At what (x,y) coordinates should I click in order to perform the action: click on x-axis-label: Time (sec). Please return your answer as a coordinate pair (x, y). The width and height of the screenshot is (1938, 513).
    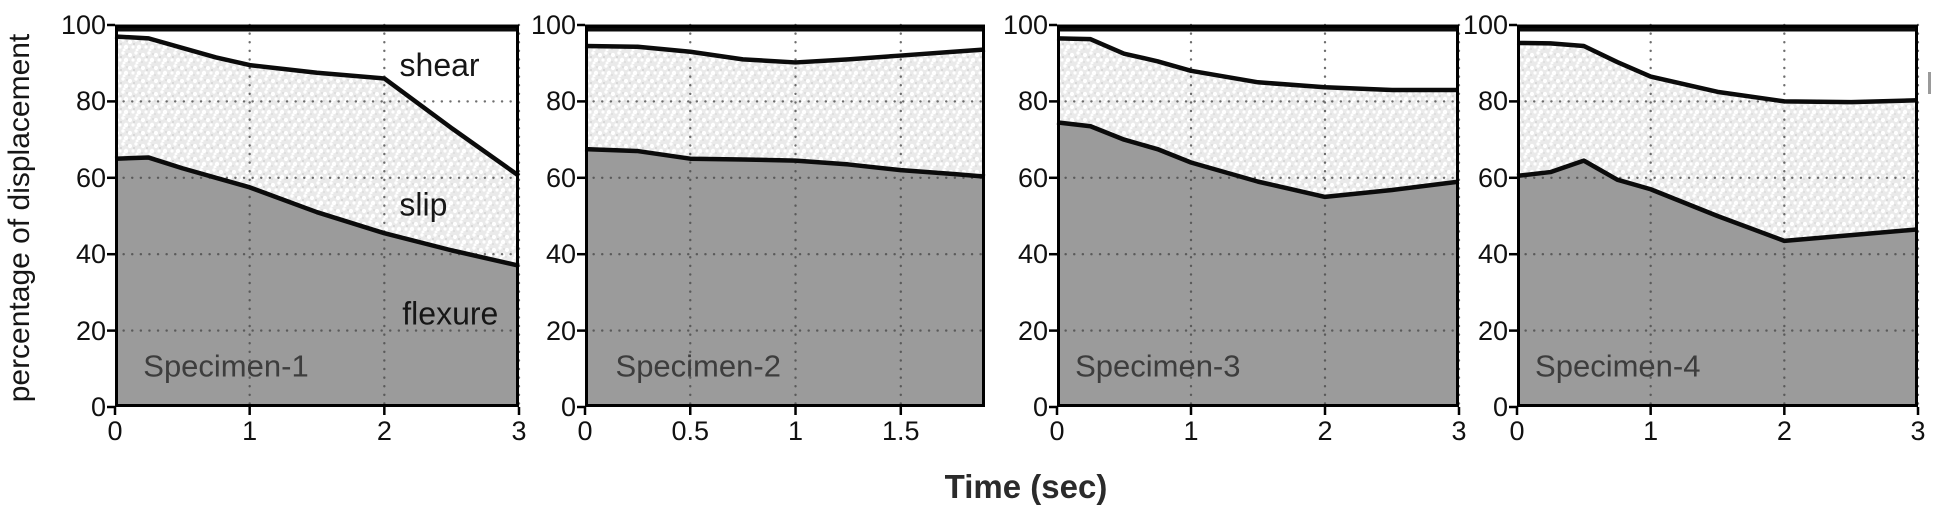
    Looking at the image, I should click on (1026, 486).